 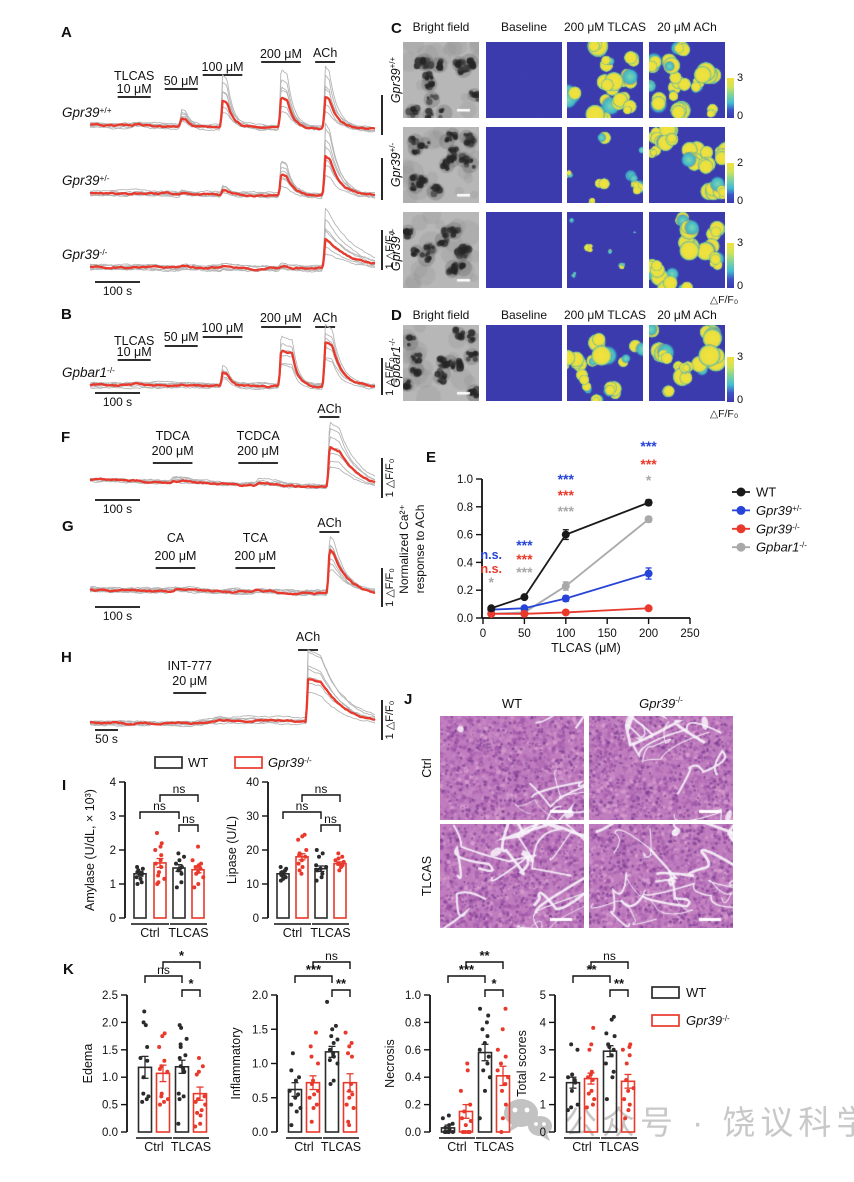 I want to click on brightfield-image, so click(x=441, y=250).